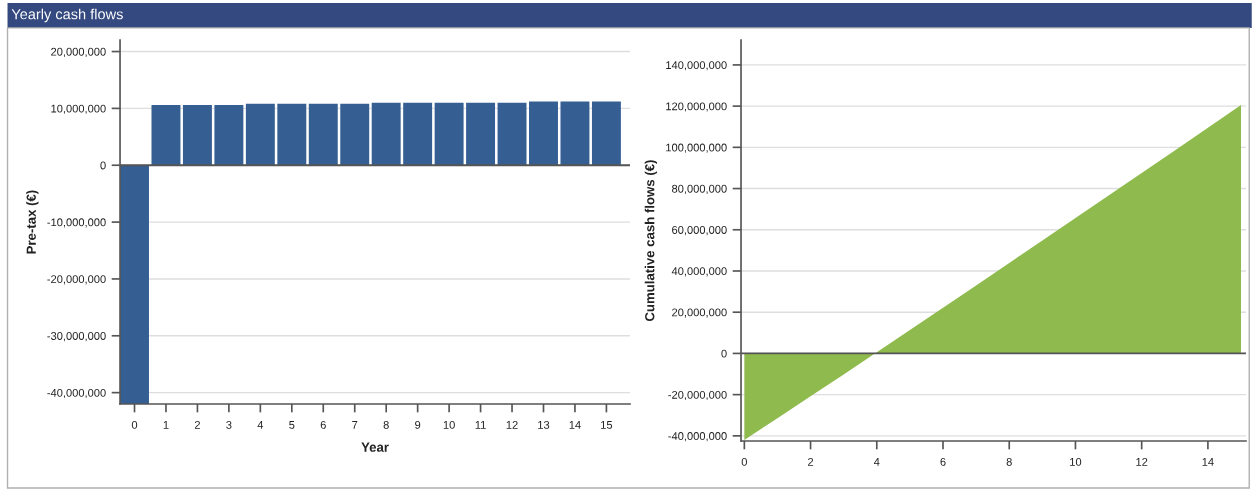 The image size is (1253, 490). Describe the element at coordinates (480, 425) in the screenshot. I see `x-tick-label: 11` at that location.